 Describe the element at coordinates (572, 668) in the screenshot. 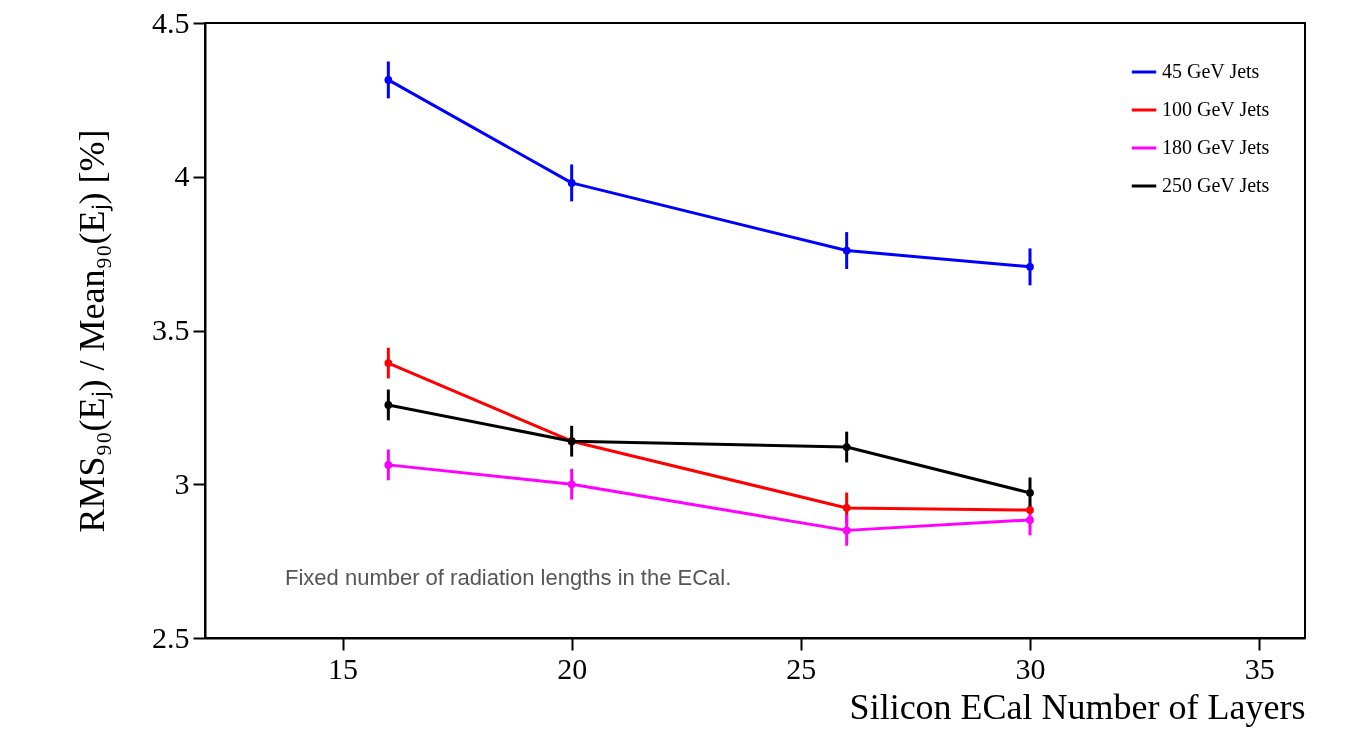

I see `x-tick-label: 20` at that location.